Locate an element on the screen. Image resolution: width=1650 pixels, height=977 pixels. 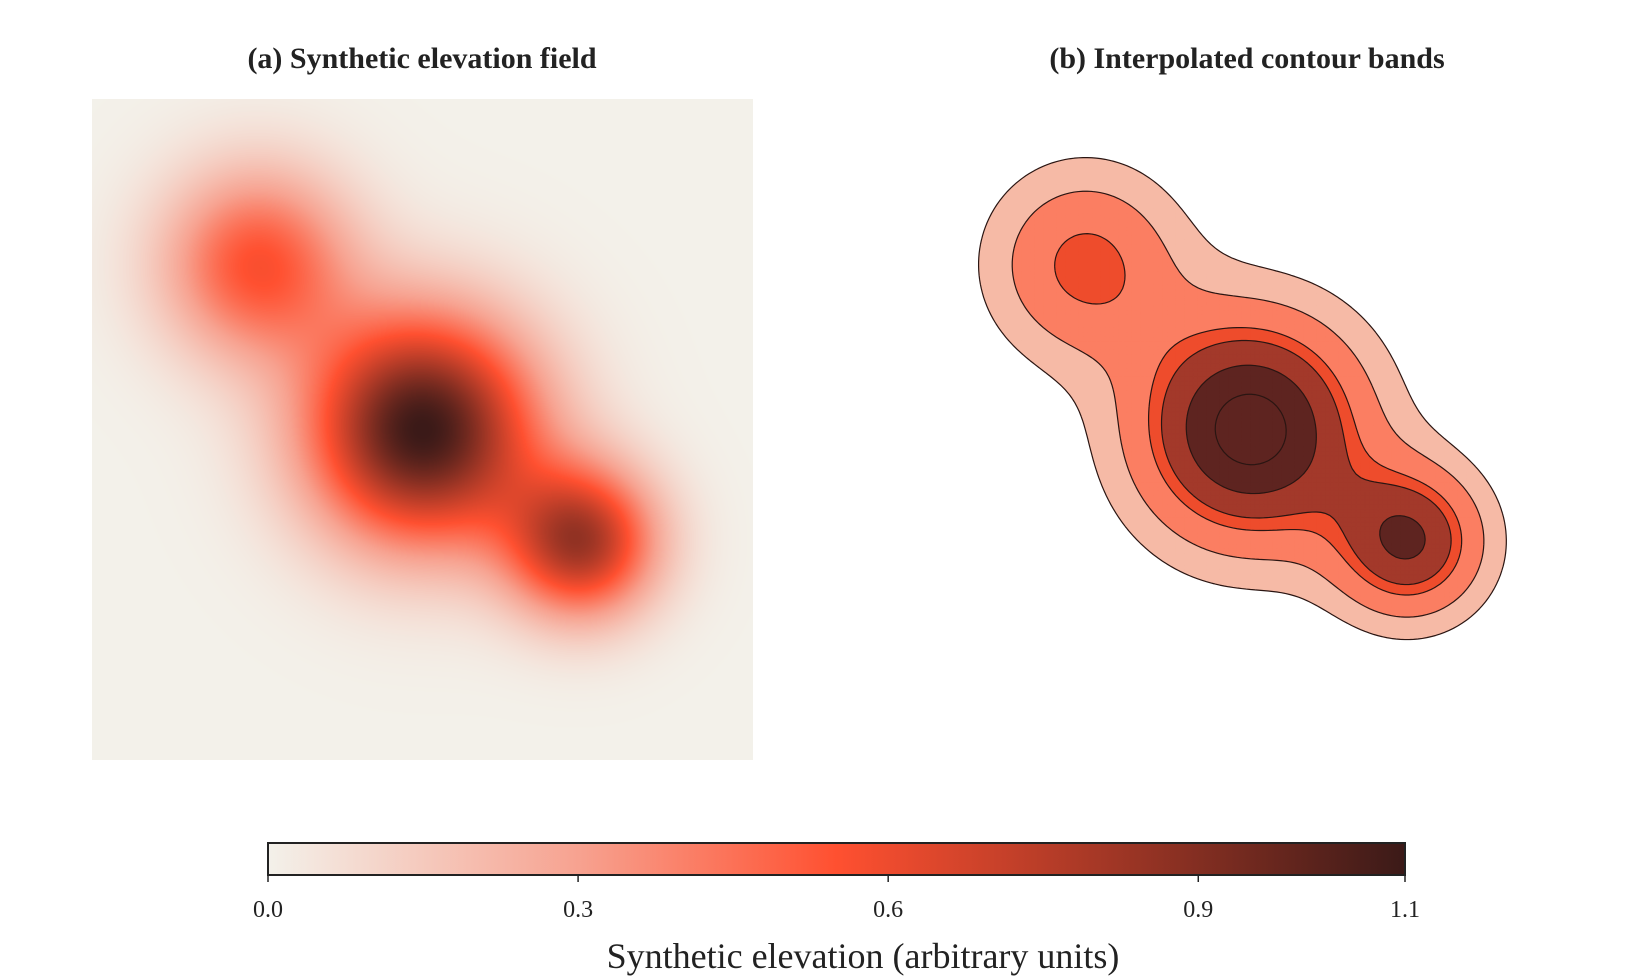
colorbar-ticks is located at coordinates (836, 878).